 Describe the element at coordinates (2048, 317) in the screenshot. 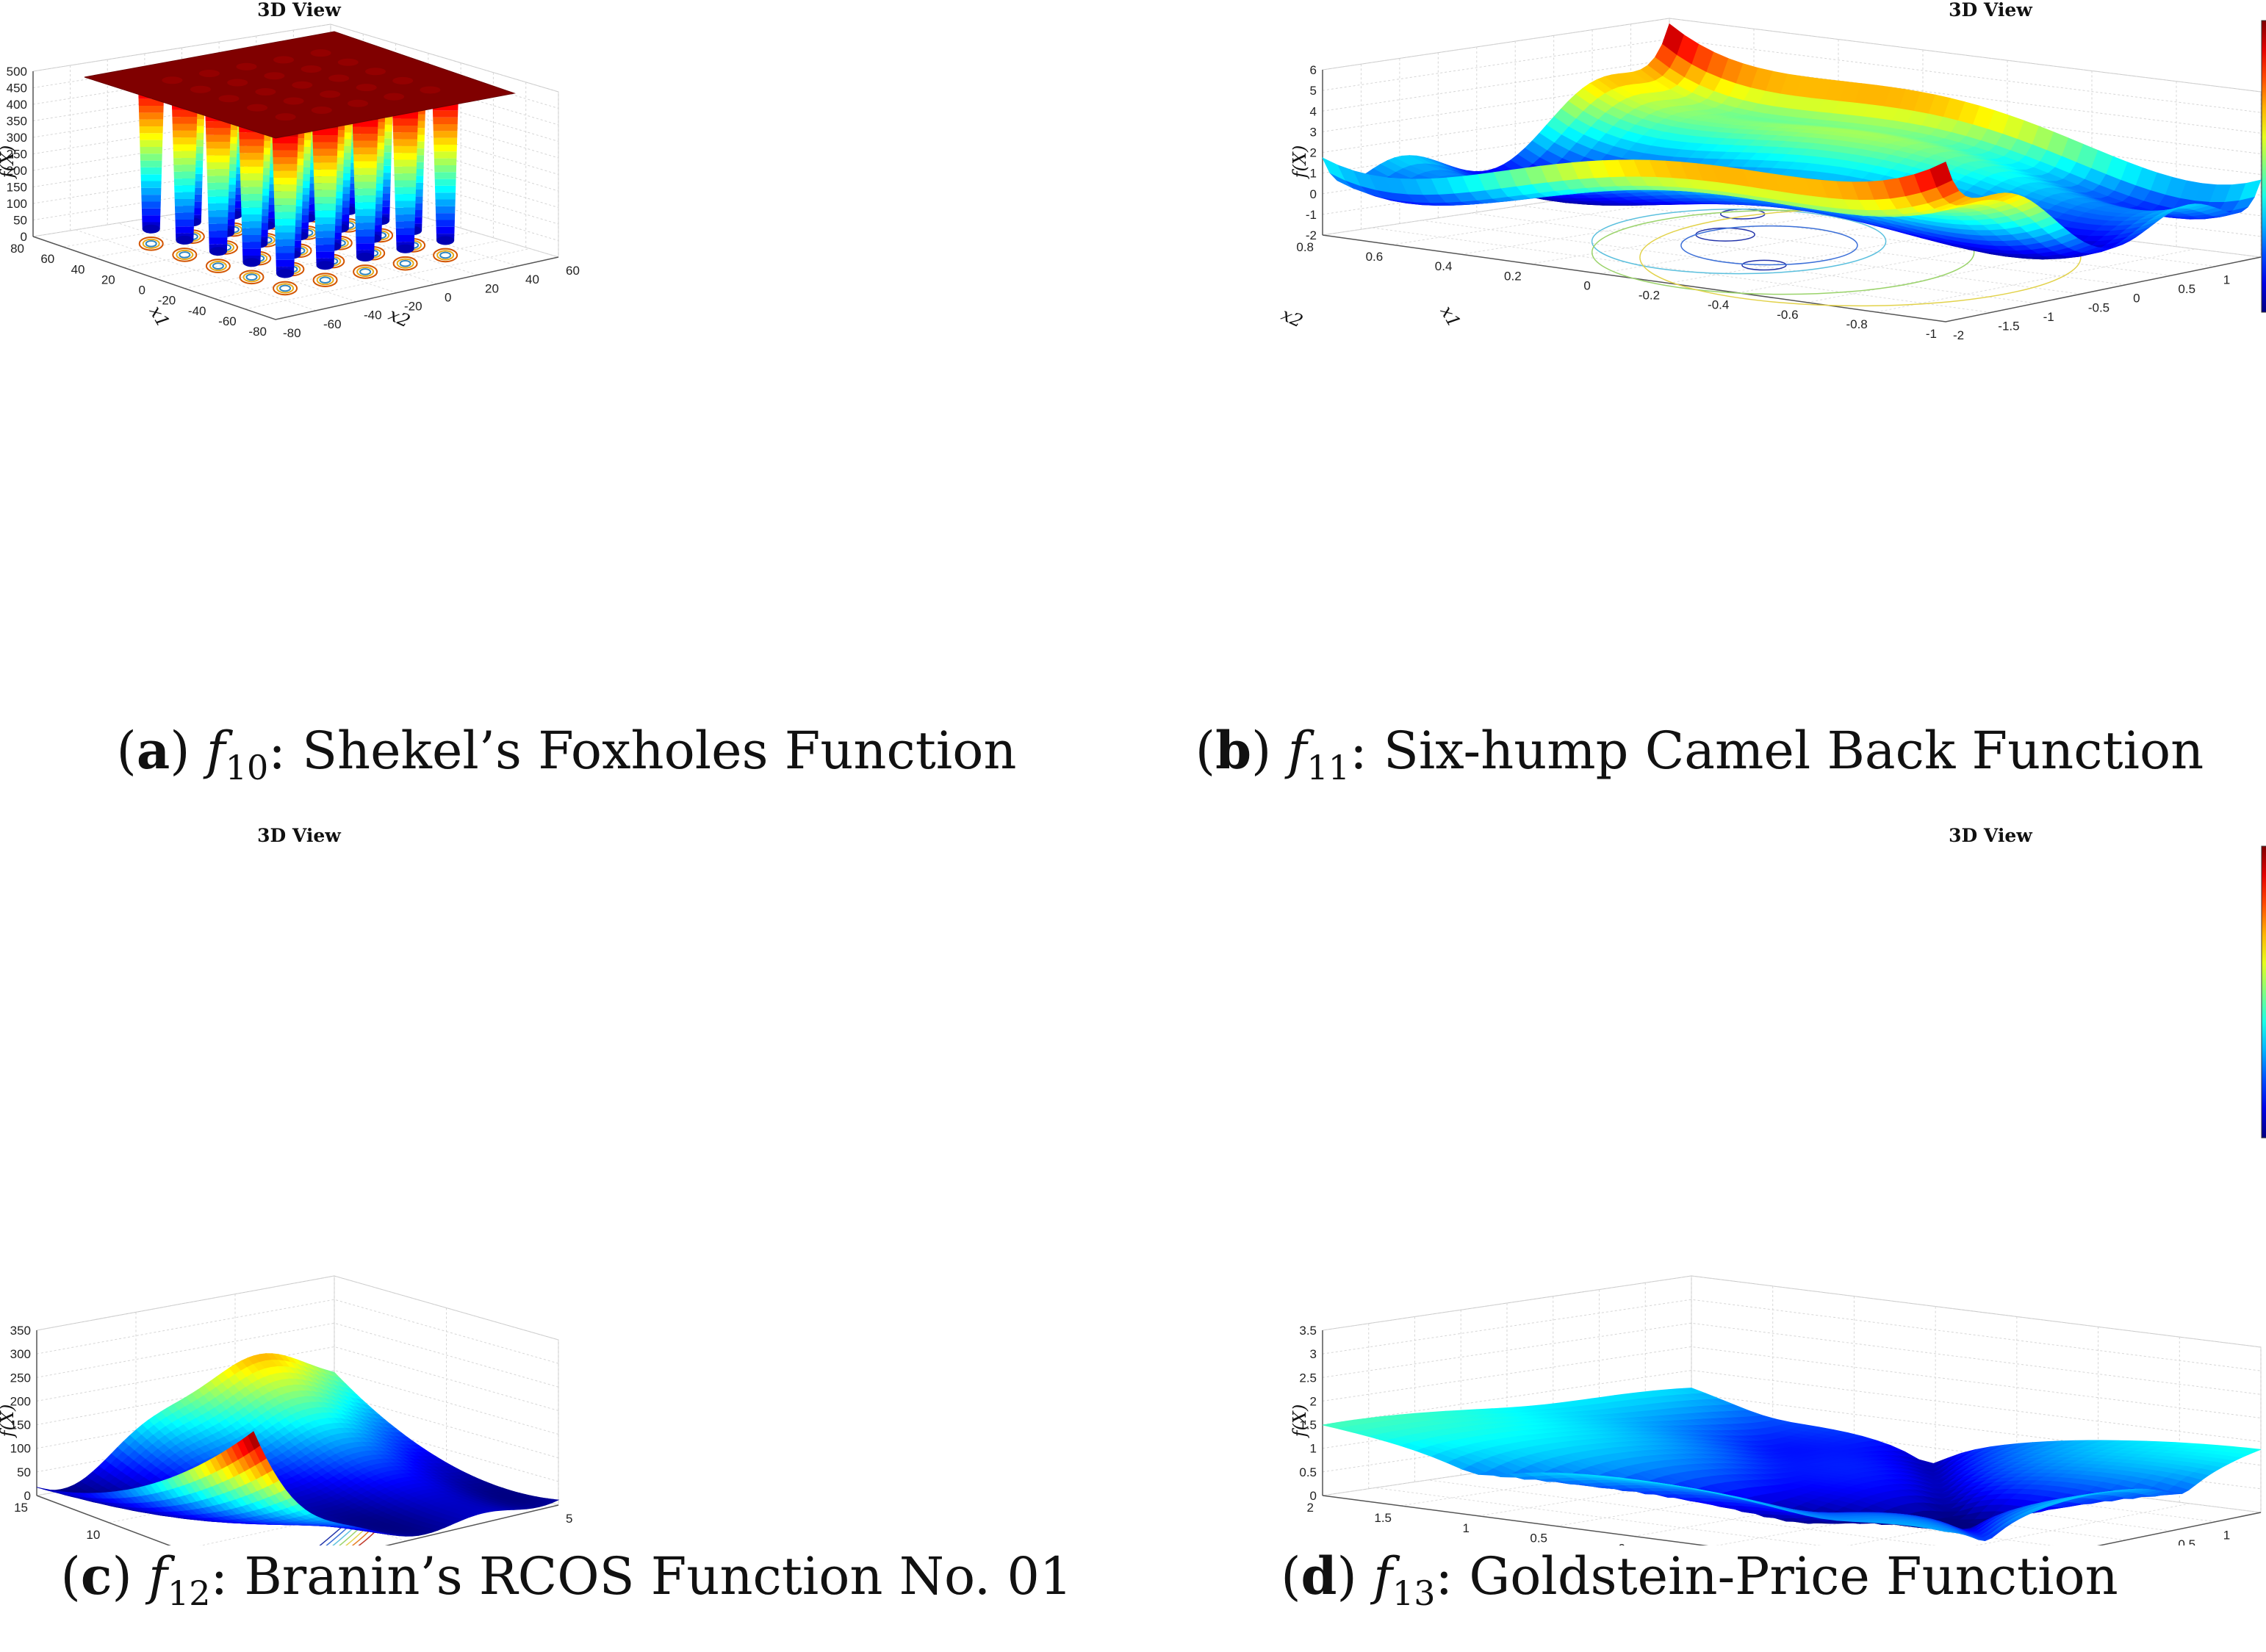

I see `x2-tick-label: -1` at that location.